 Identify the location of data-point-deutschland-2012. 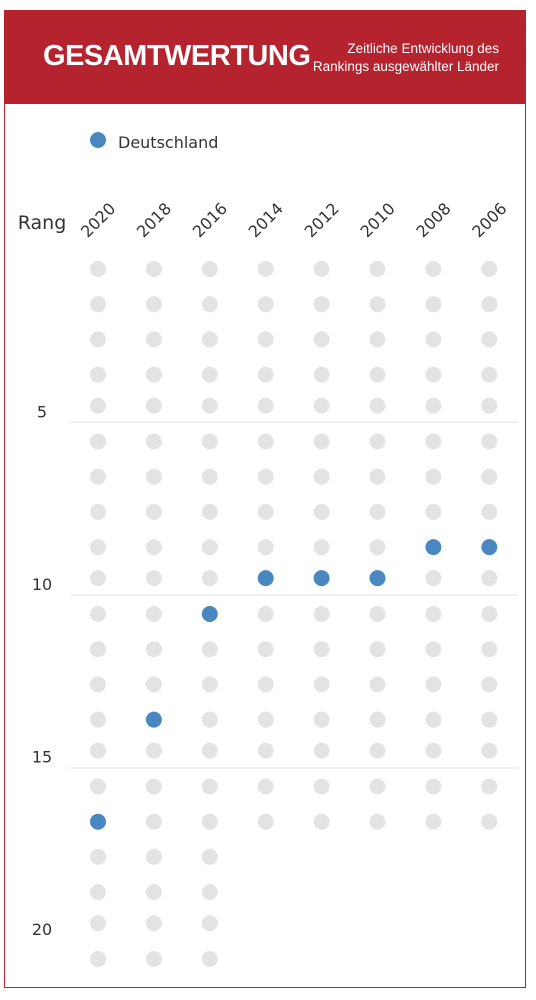
(321, 578).